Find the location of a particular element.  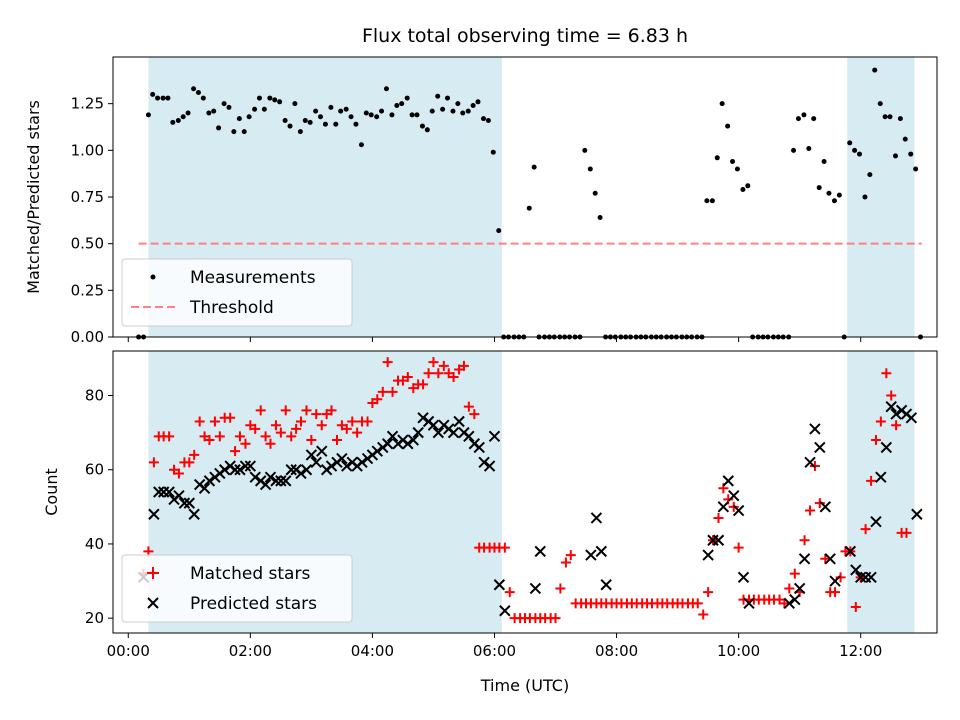

legend-label-threshold: Threshold is located at coordinates (231, 308).